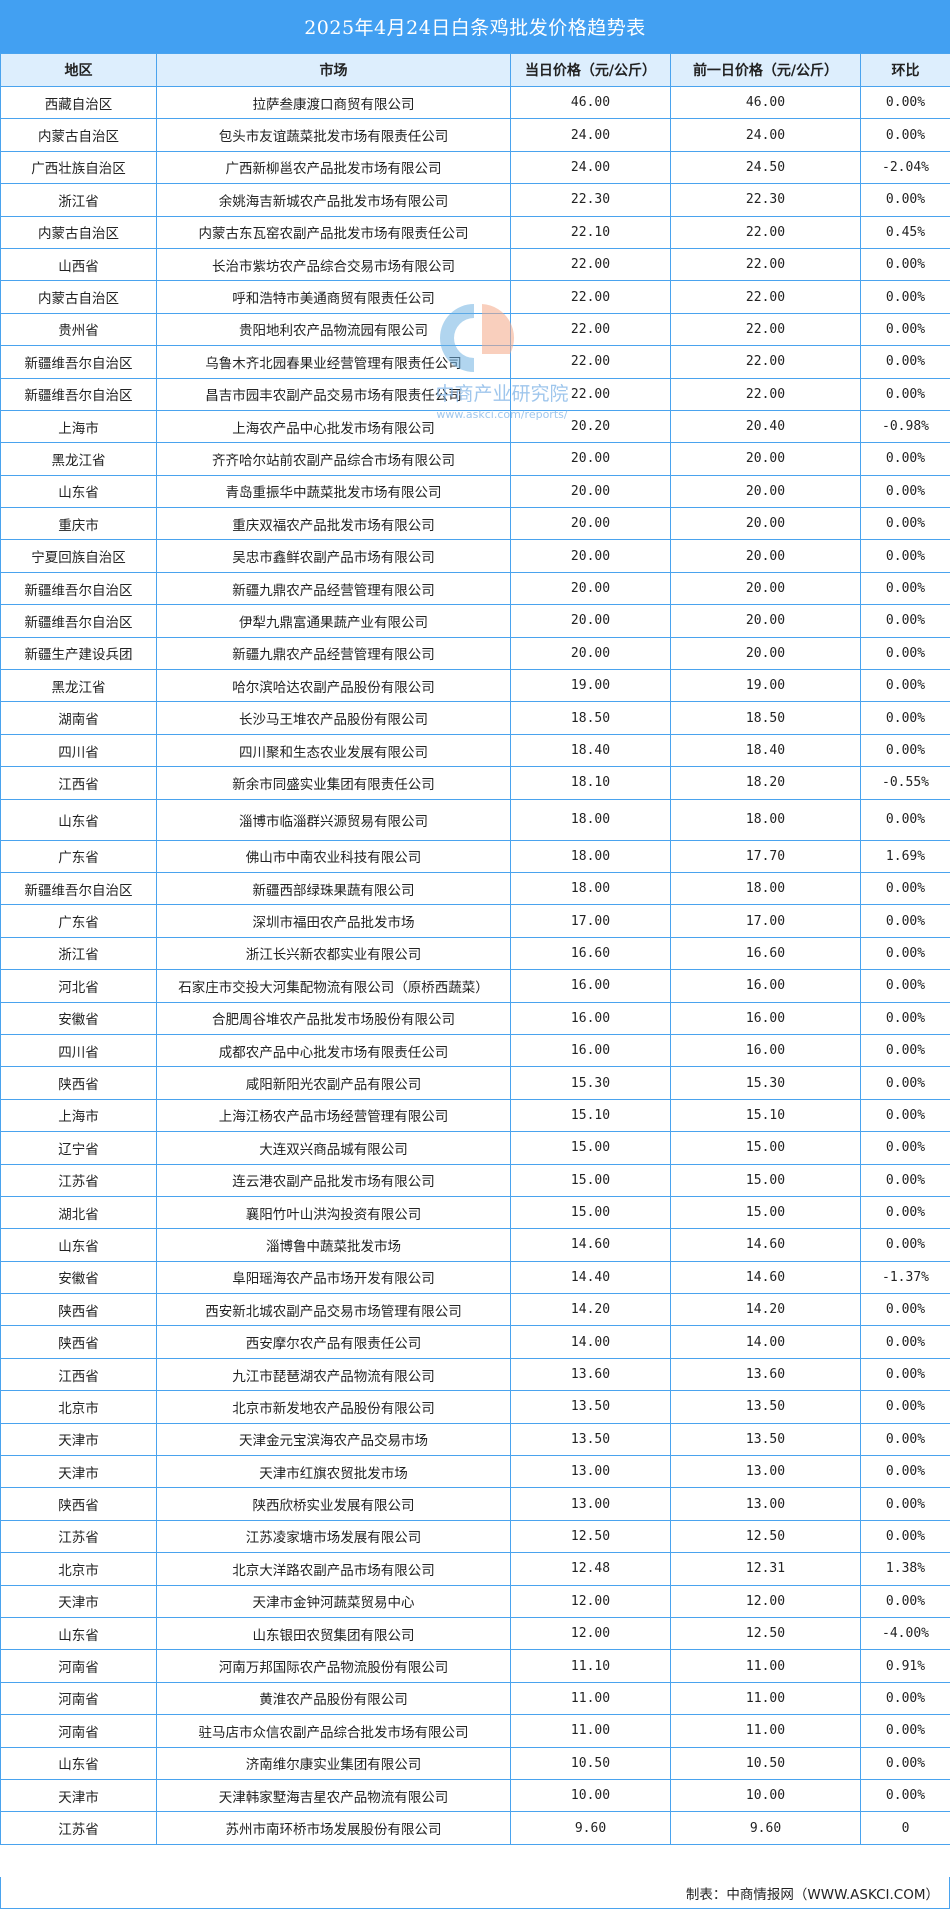  Describe the element at coordinates (475, 297) in the screenshot. I see `table-row: 内蒙古自治区 呼和浩特市美通商贸有限责任公司 22.00 22.00 0.00%` at that location.